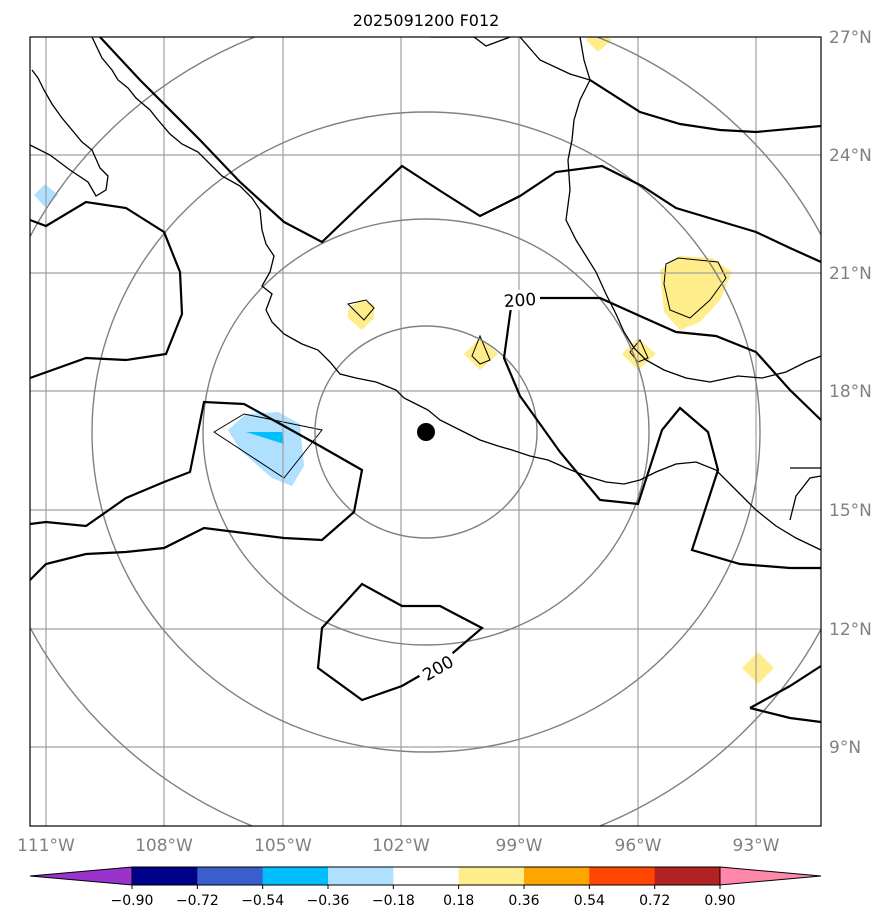 The height and width of the screenshot is (924, 891). Describe the element at coordinates (661, 434) in the screenshot. I see `contour-line-200-main` at that location.